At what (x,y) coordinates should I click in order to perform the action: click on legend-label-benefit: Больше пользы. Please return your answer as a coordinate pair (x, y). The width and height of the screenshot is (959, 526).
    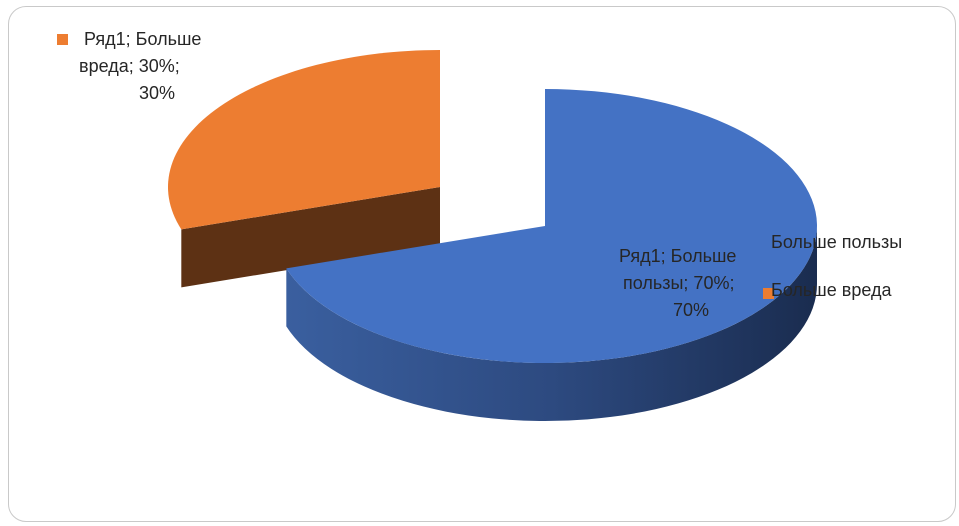
    Looking at the image, I should click on (837, 242).